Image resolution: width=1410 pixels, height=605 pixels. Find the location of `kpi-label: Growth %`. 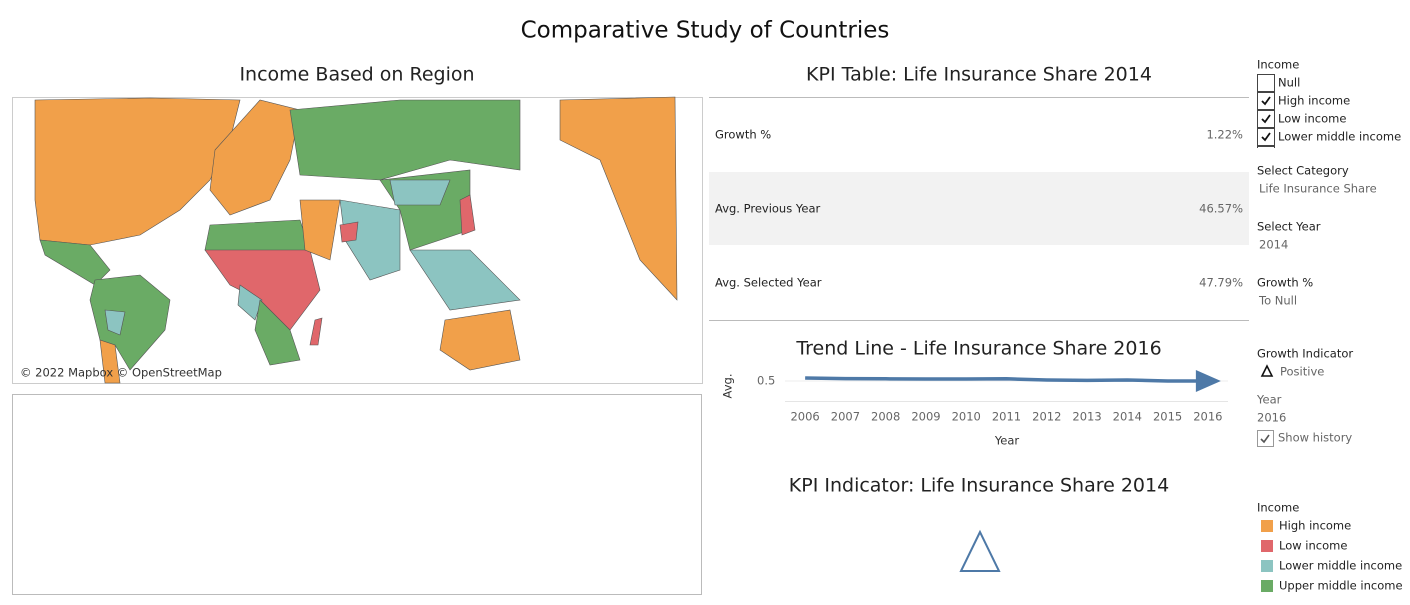

kpi-label: Growth % is located at coordinates (743, 135).